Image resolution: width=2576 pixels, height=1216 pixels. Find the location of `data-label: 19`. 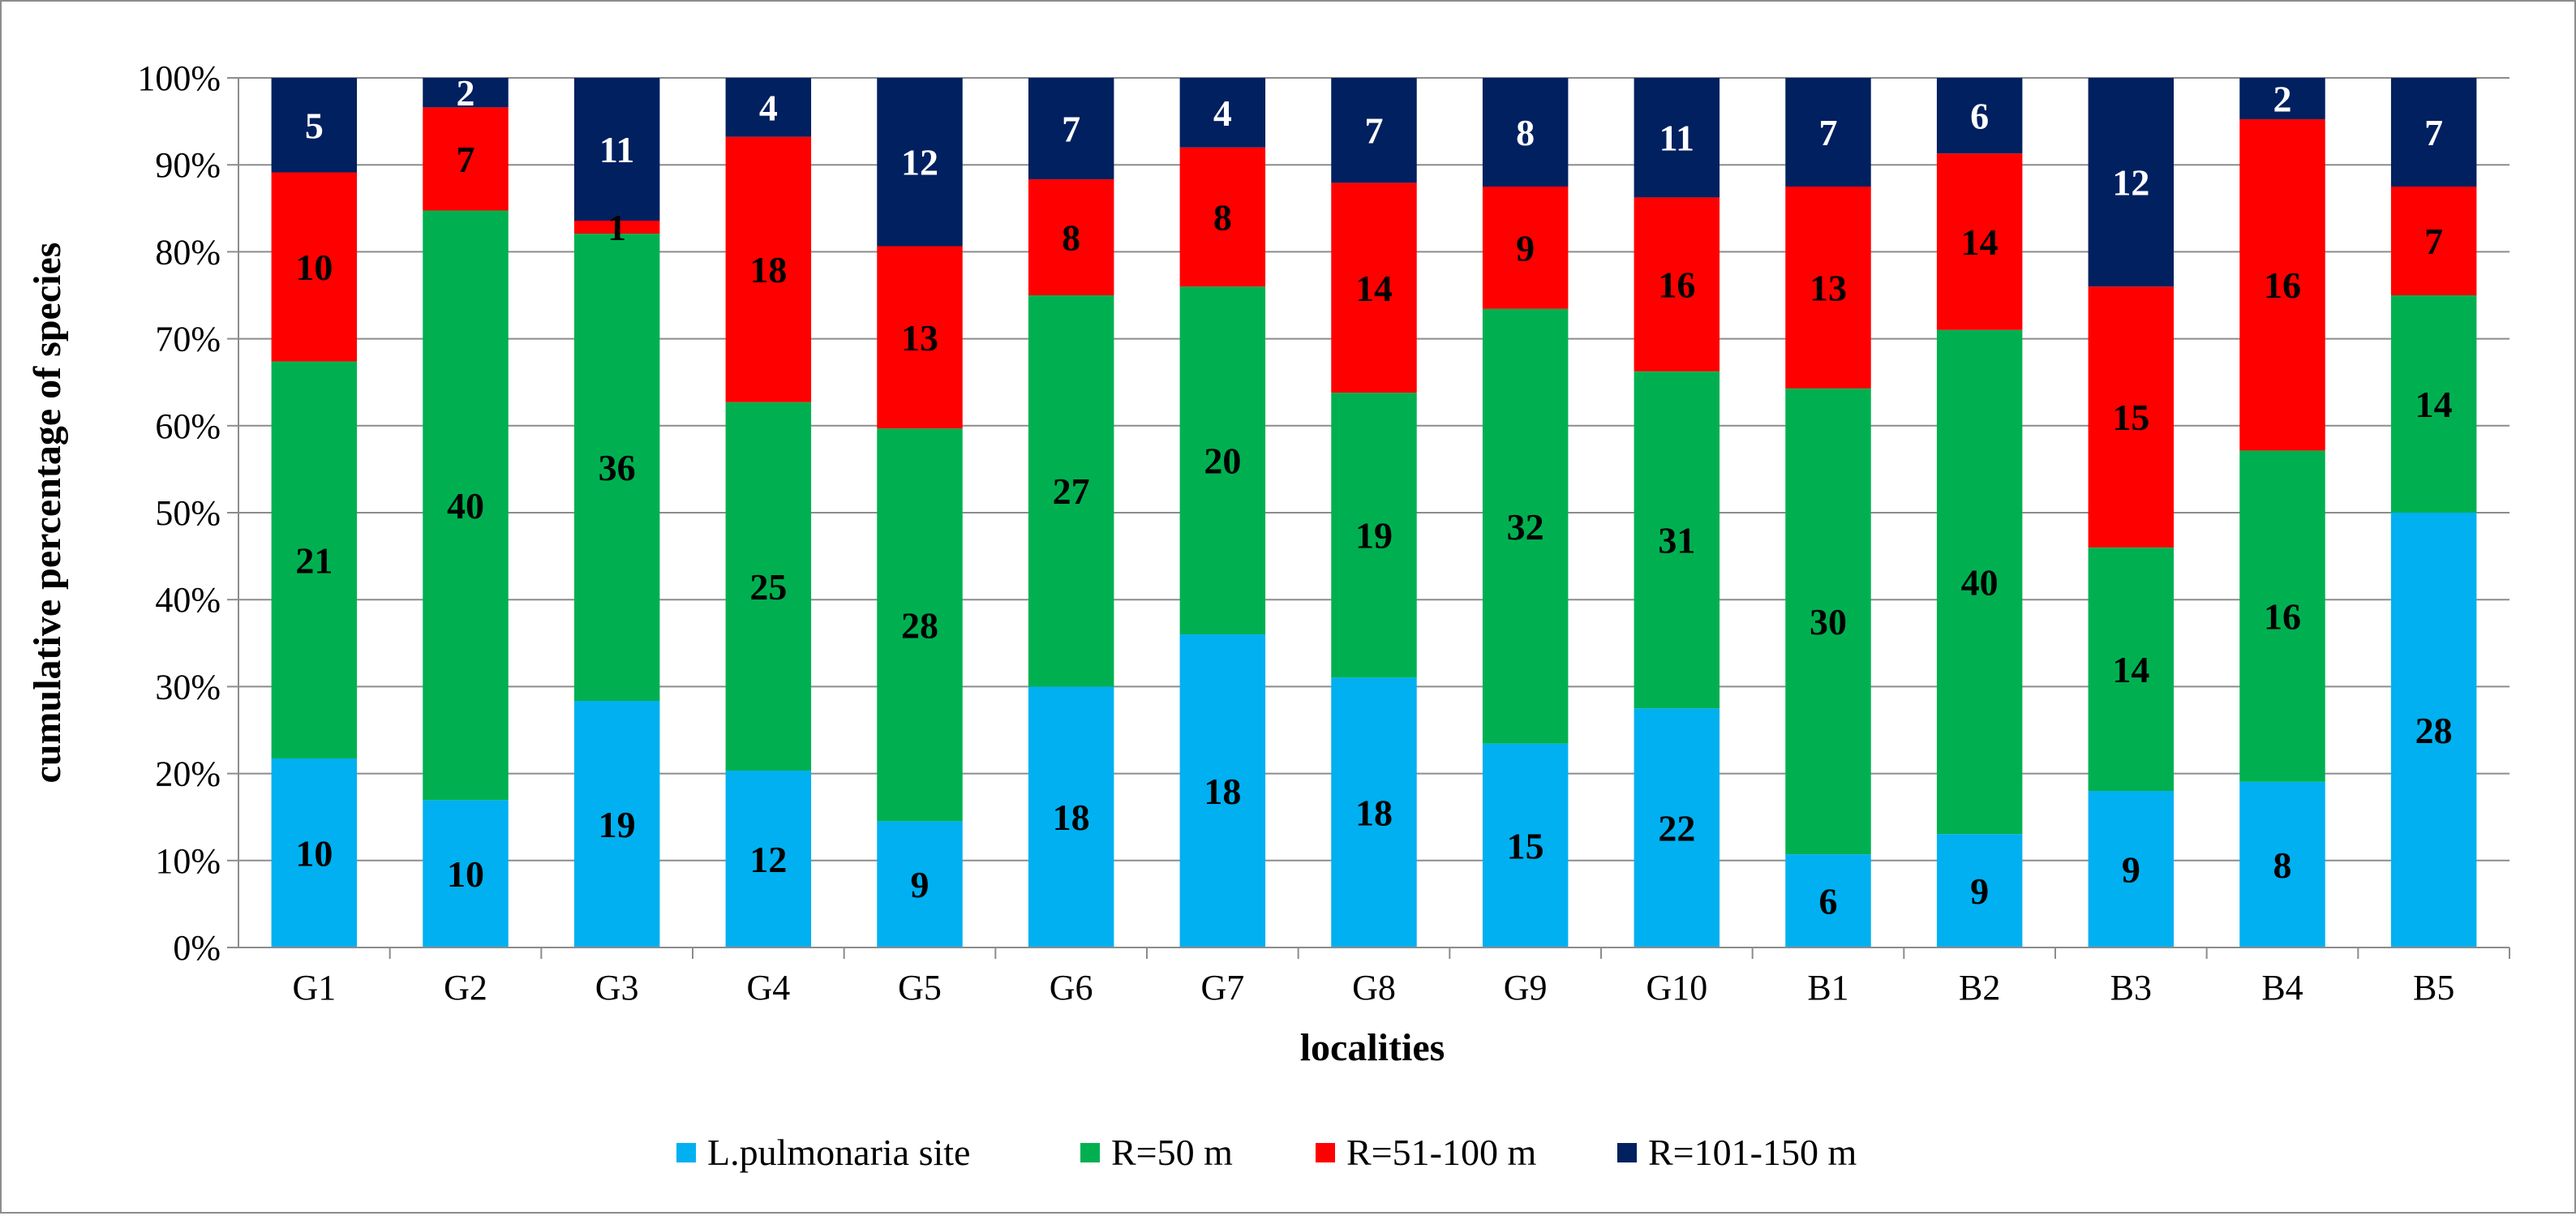

data-label: 19 is located at coordinates (617, 824).